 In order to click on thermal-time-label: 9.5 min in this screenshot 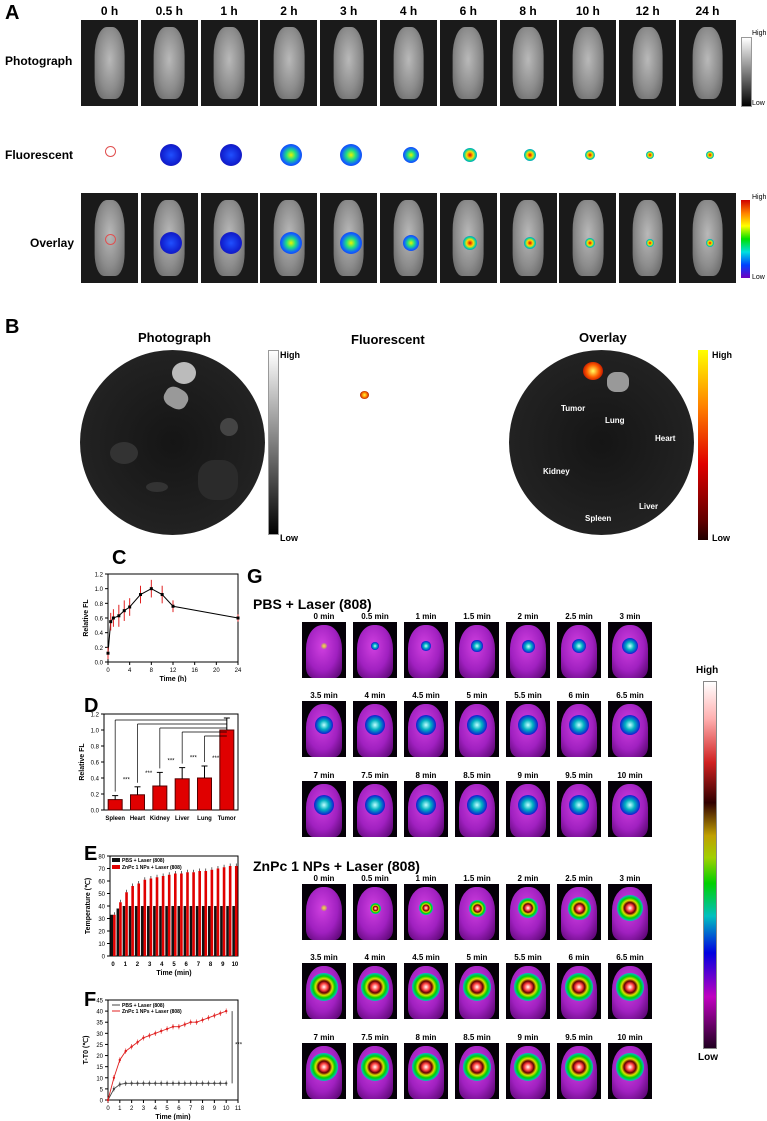, I will do `click(579, 1037)`.